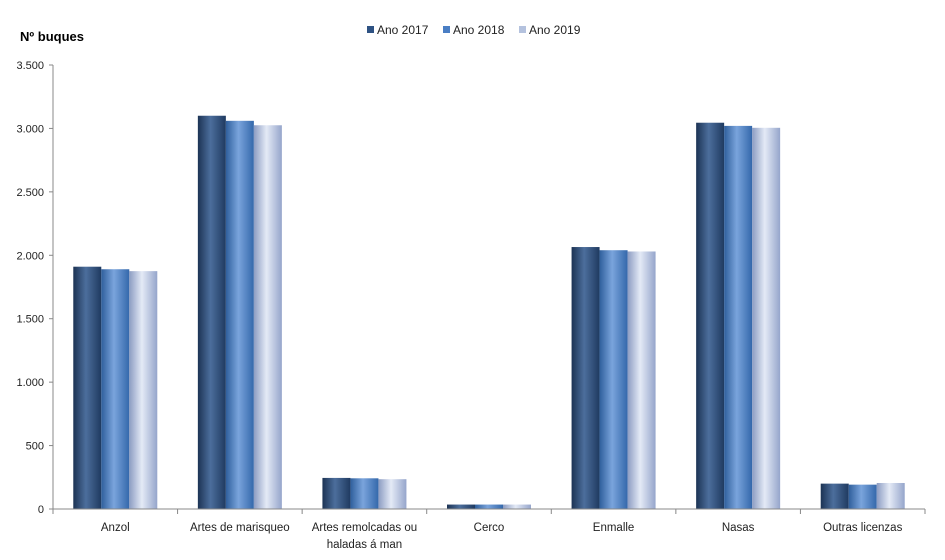 The image size is (945, 560). Describe the element at coordinates (479, 30) in the screenshot. I see `legend-label: Ano 2018` at that location.